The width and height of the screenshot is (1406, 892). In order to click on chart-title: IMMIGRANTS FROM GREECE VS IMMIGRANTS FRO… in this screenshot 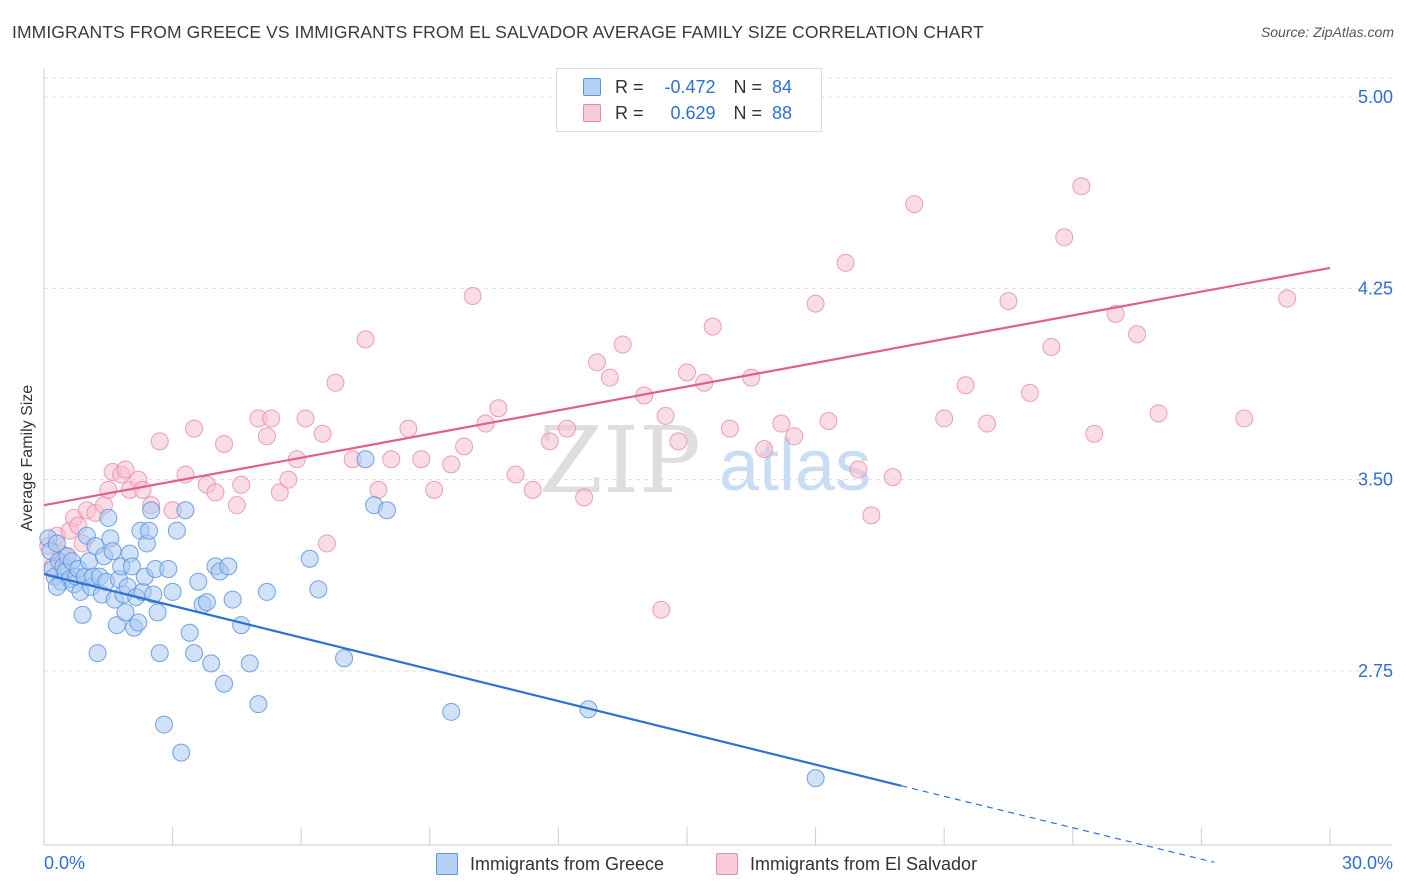, I will do `click(498, 32)`.